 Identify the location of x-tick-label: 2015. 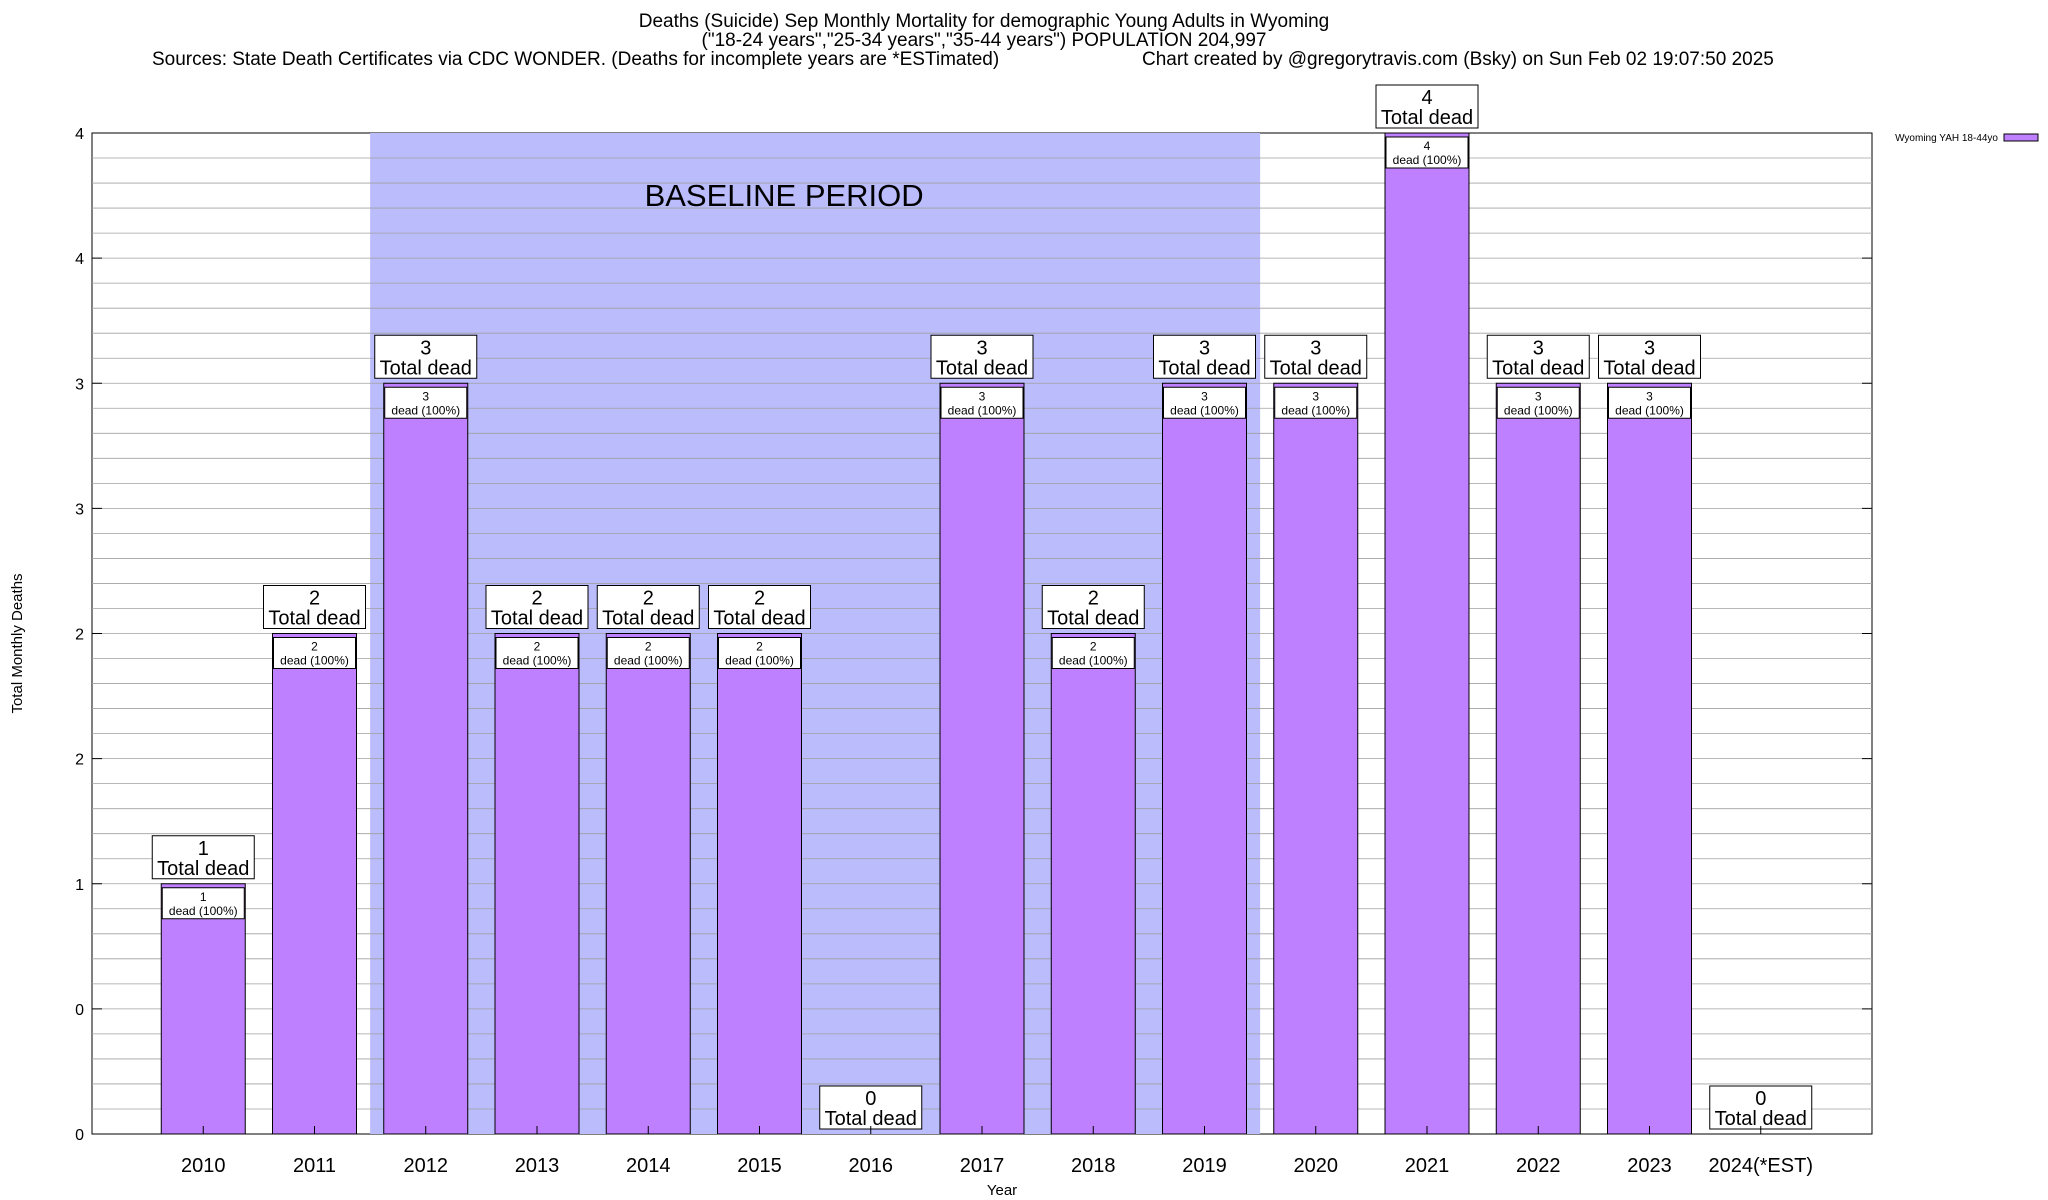
(759, 1166).